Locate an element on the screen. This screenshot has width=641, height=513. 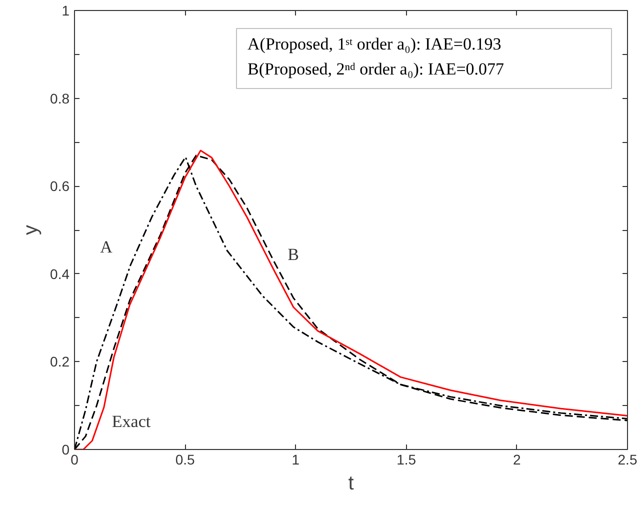
series-label: B is located at coordinates (293, 254).